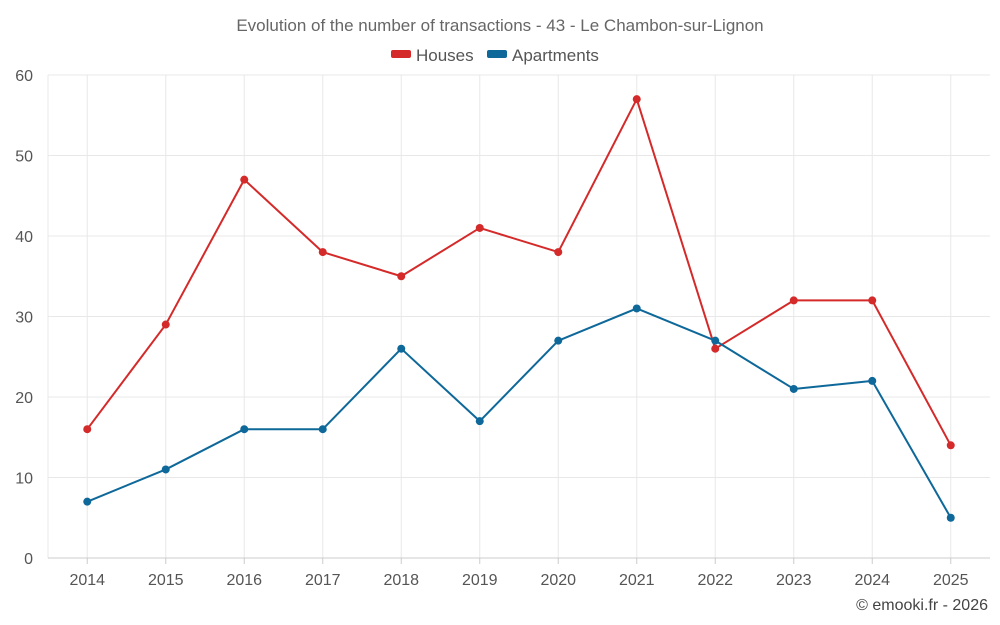 The width and height of the screenshot is (1000, 625). What do you see at coordinates (445, 55) in the screenshot?
I see `legend-label-houses: Houses` at bounding box center [445, 55].